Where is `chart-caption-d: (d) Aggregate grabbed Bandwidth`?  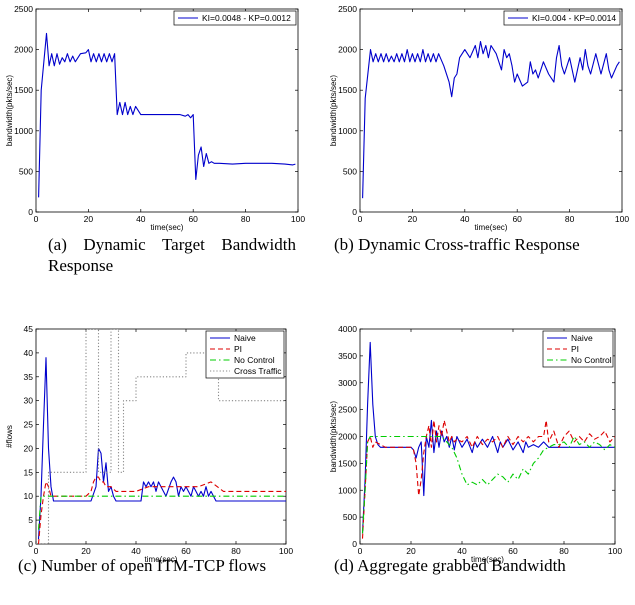 chart-caption-d: (d) Aggregate grabbed Bandwidth is located at coordinates (450, 565).